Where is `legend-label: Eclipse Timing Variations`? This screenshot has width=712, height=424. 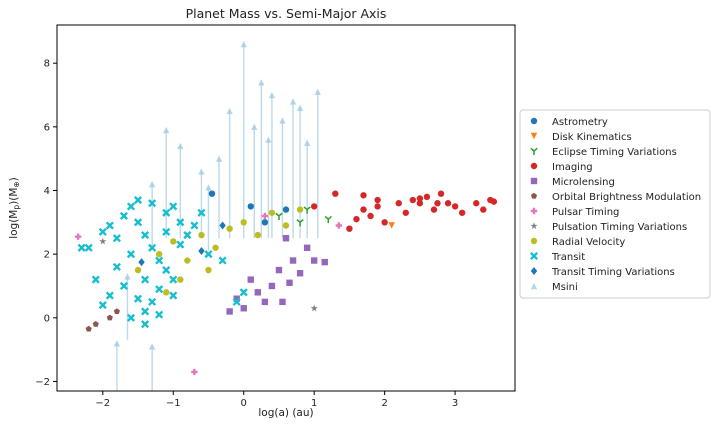
legend-label: Eclipse Timing Variations is located at coordinates (614, 152).